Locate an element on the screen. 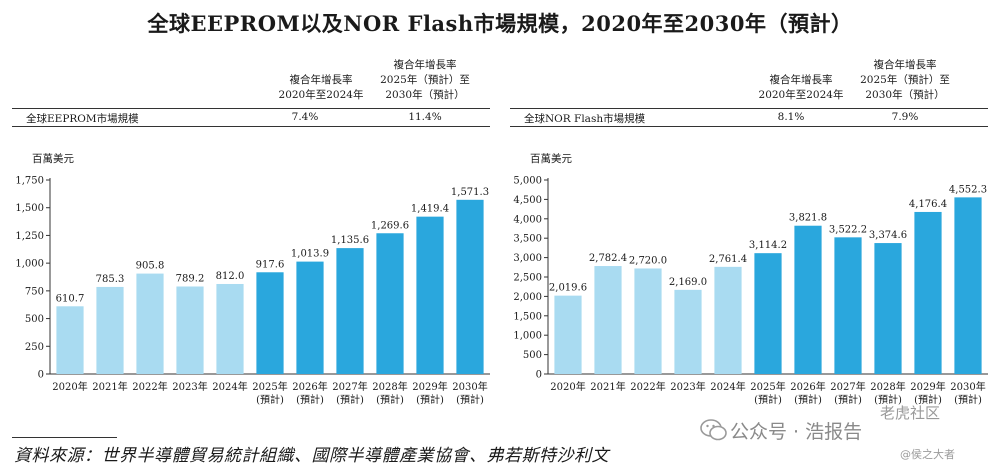  bar-value-label: 1,419.4 is located at coordinates (430, 209).